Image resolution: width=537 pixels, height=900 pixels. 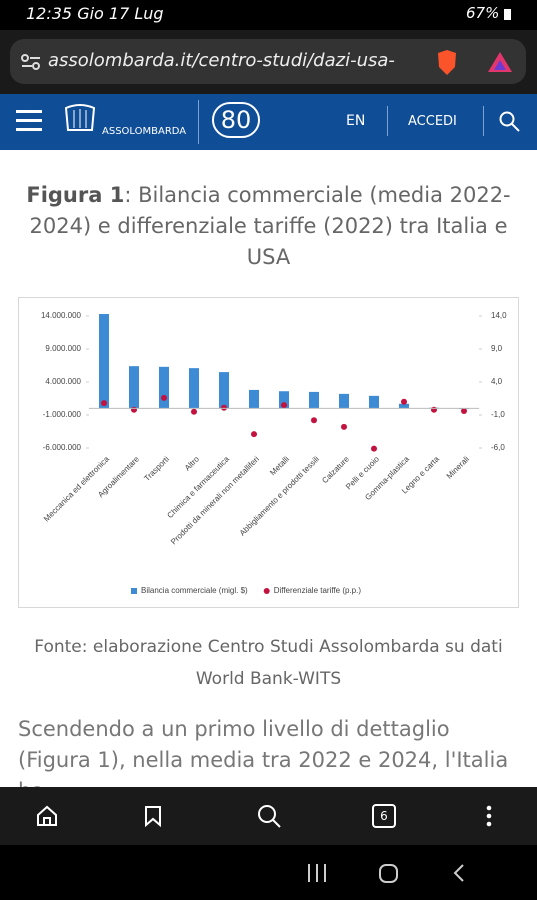 I want to click on figure-label: Figura 1, so click(x=75, y=195).